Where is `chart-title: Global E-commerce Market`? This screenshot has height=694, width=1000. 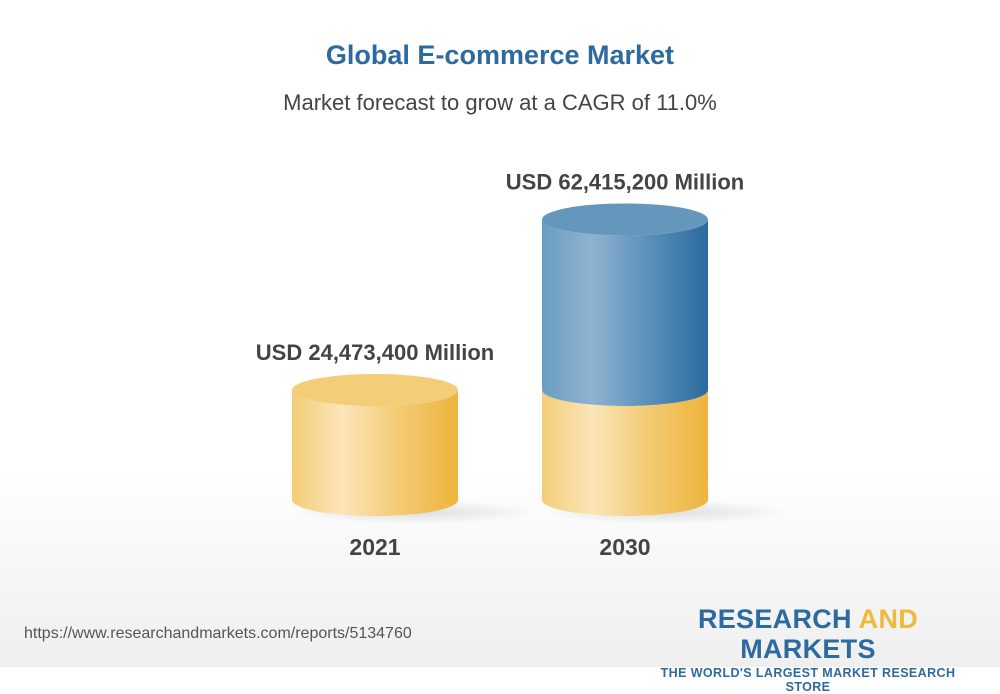 chart-title: Global E-commerce Market is located at coordinates (500, 55).